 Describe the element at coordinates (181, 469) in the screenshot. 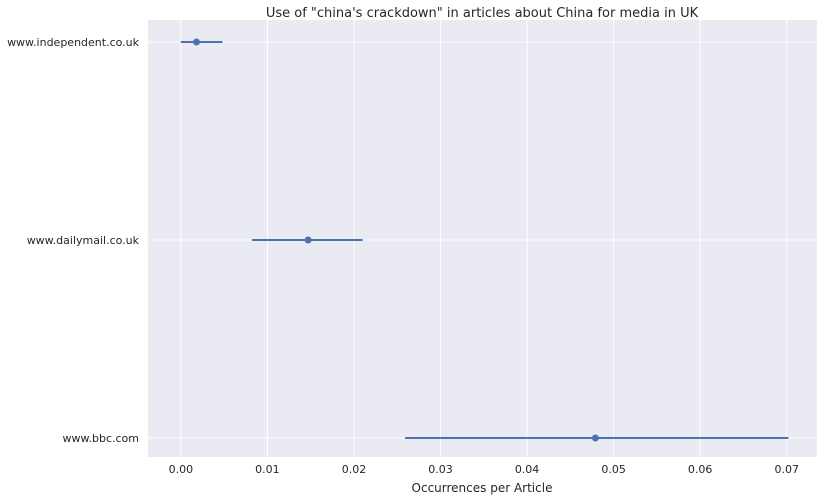

I see `x-tick-label: 0.00` at that location.